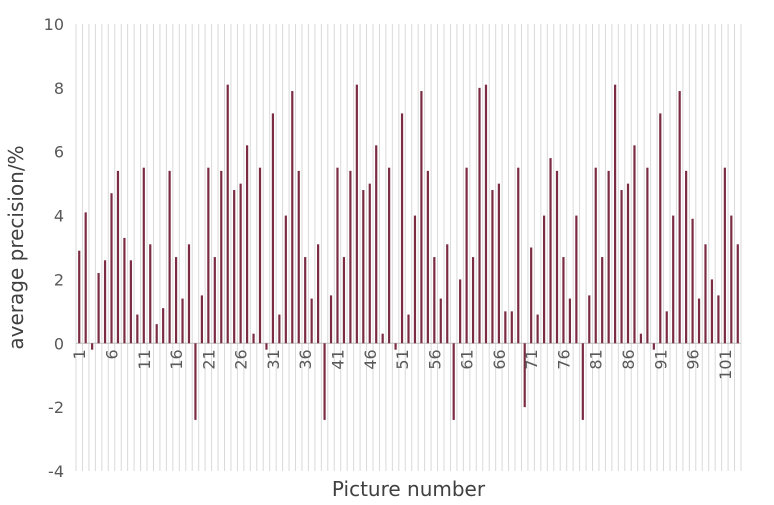  I want to click on x-tick-label: 1, so click(79, 354).